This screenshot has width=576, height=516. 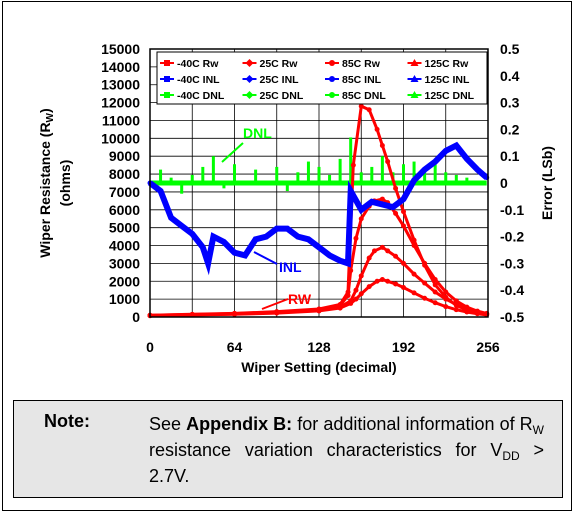 I want to click on y-left-tick-label: 15000, so click(x=120, y=49).